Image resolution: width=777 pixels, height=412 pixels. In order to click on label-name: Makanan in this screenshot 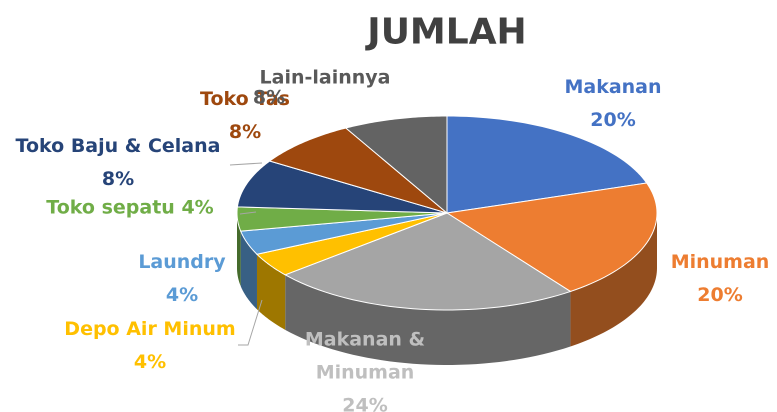, I will do `click(613, 87)`.